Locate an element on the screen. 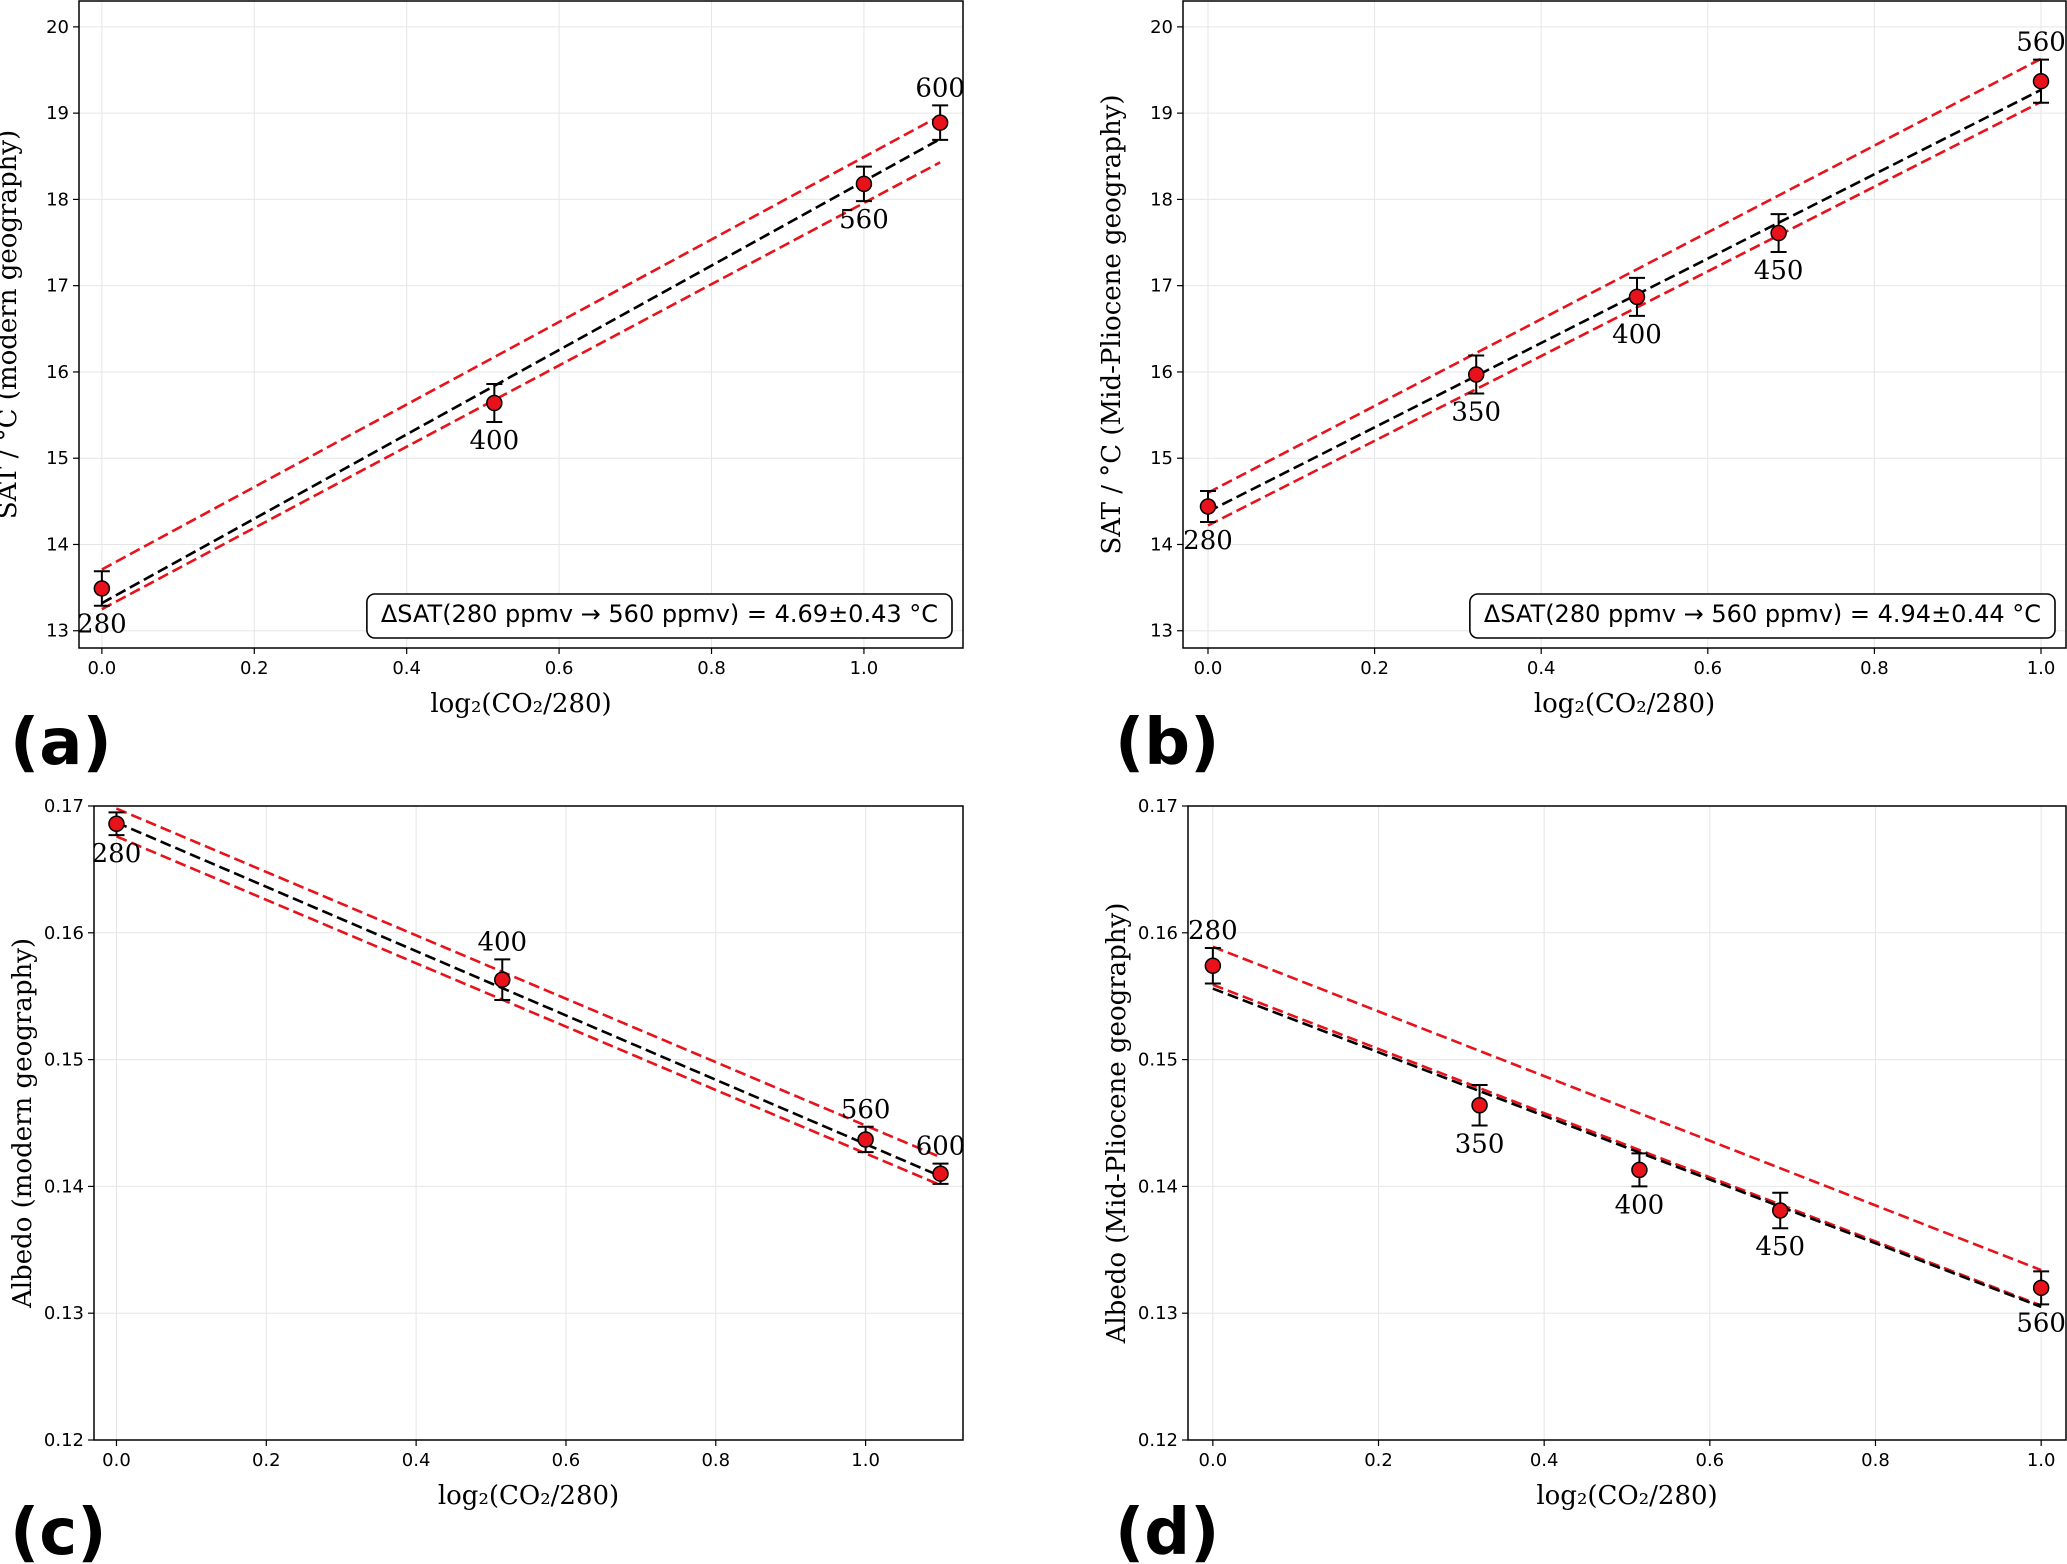  panel-label: (b) is located at coordinates (1167, 743).